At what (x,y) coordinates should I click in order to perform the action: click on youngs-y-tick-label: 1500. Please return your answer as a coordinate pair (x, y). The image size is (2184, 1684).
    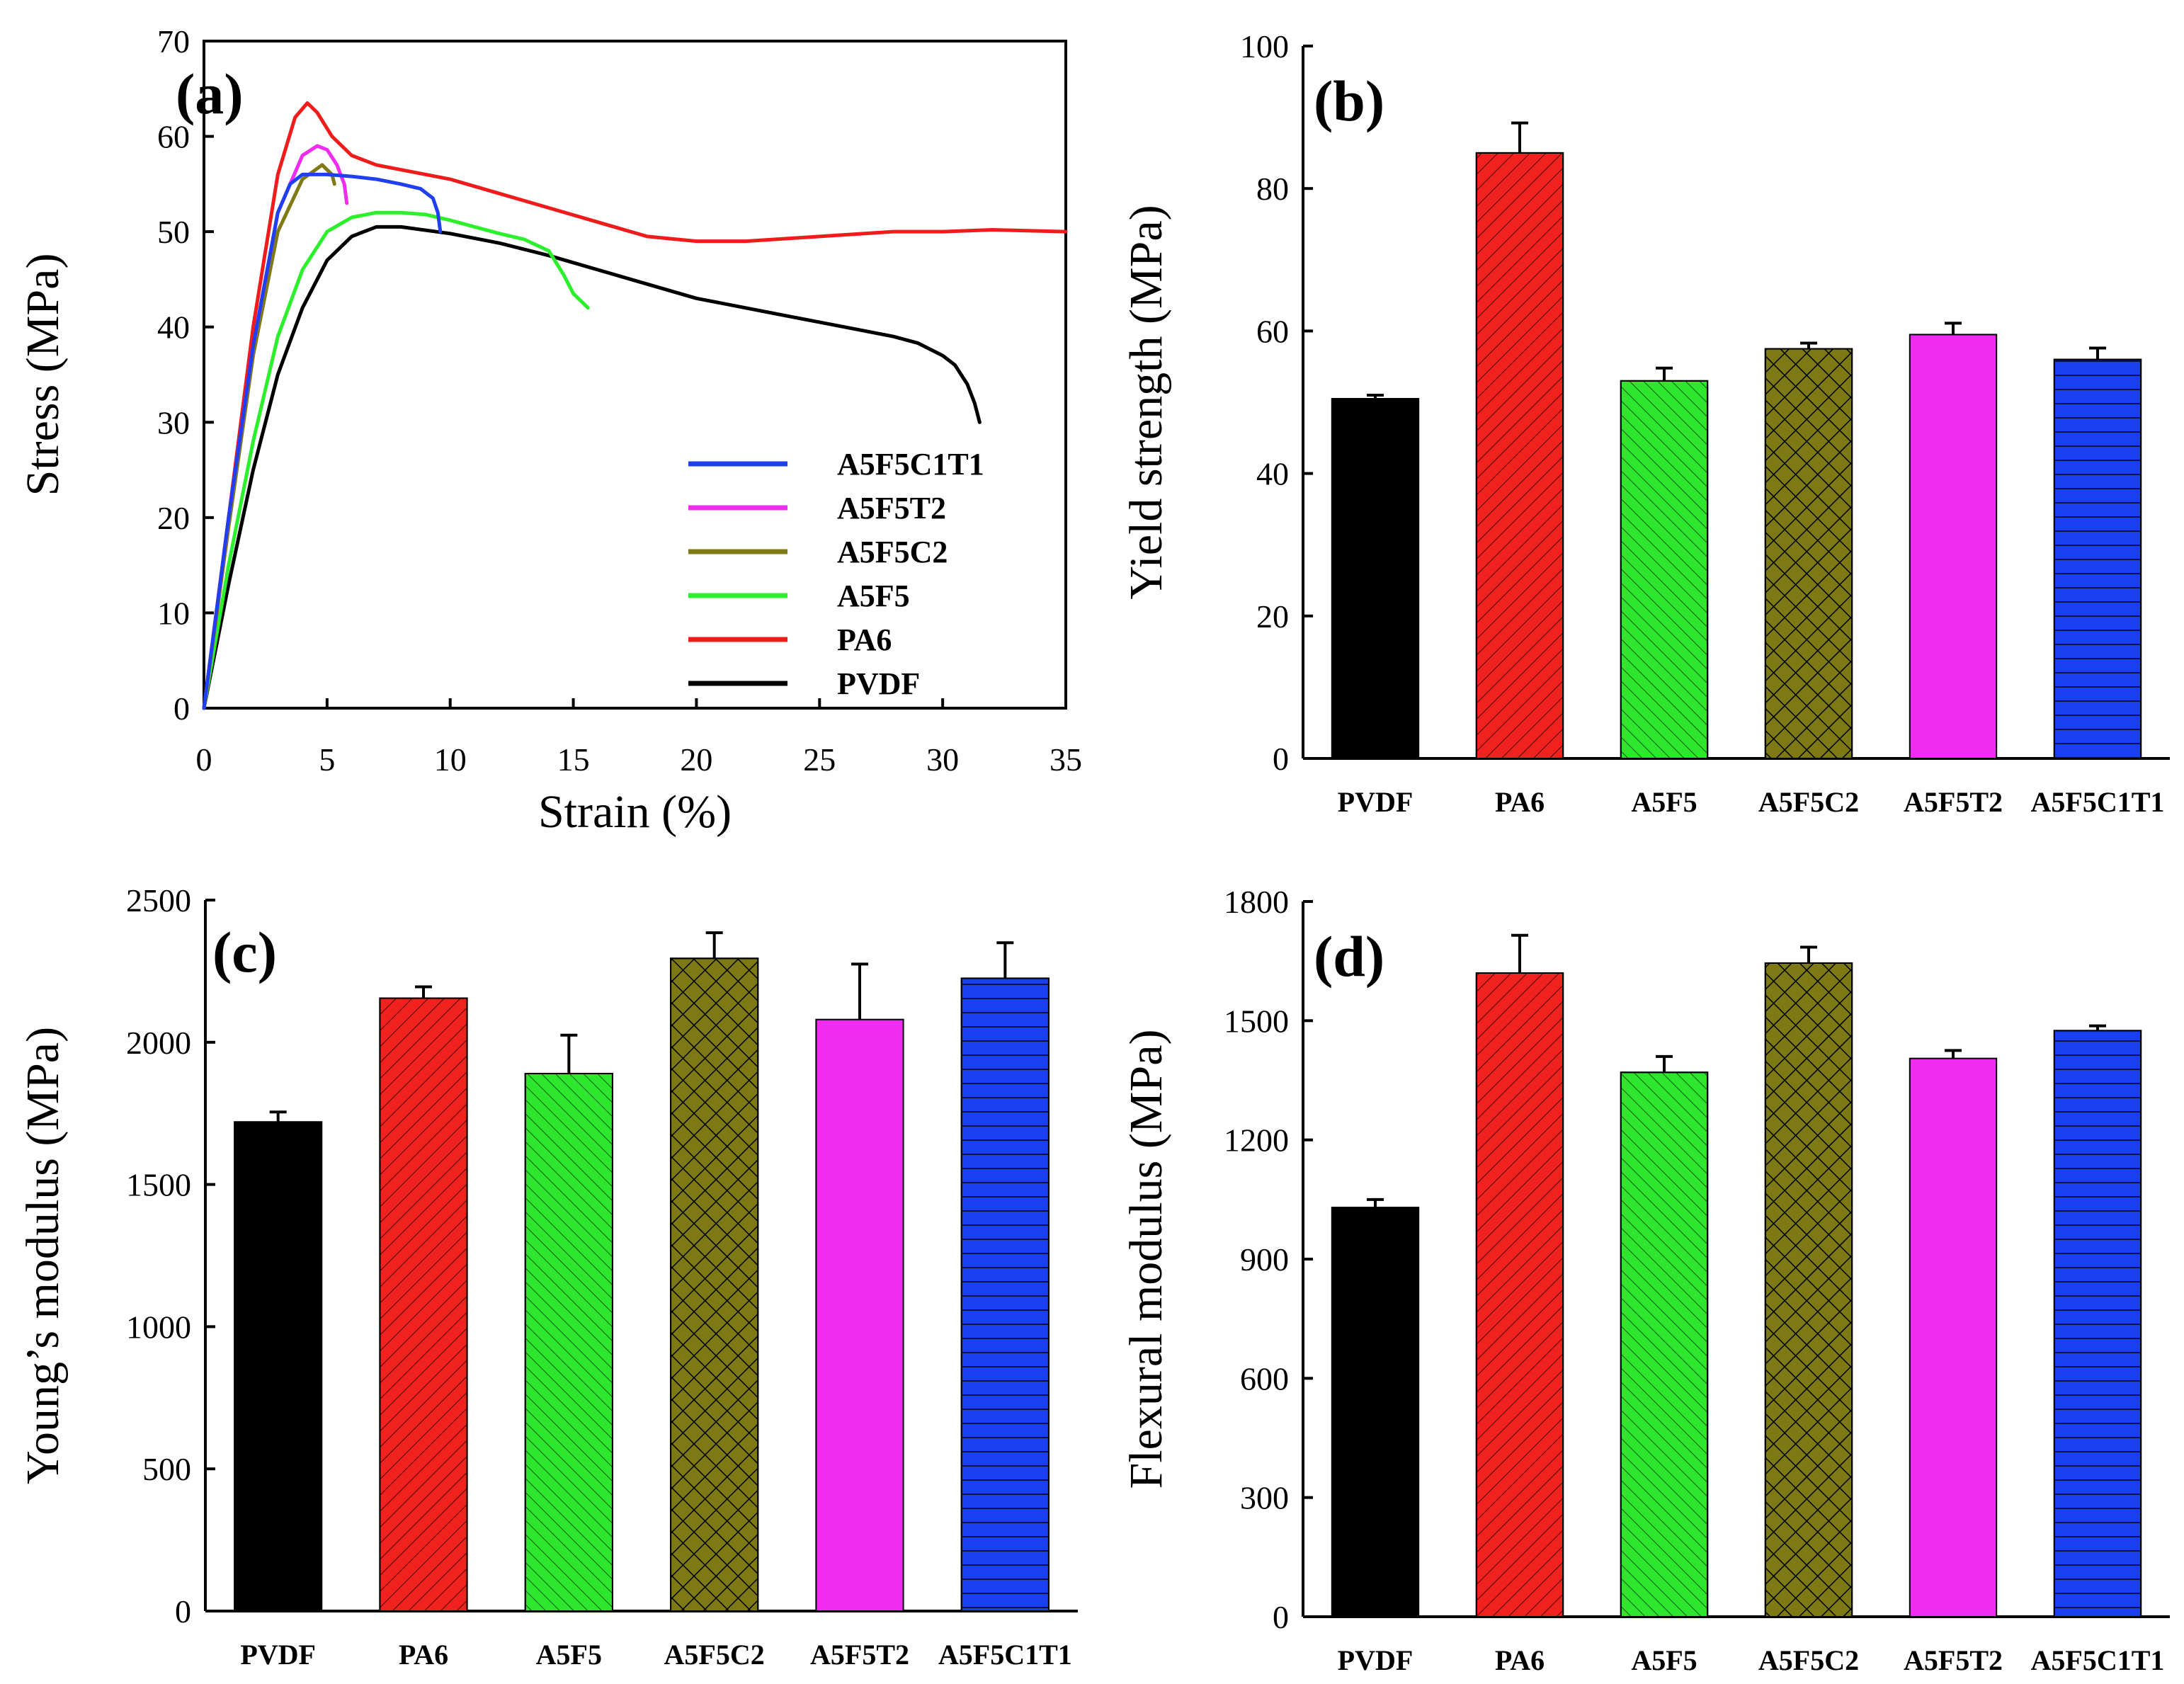
    Looking at the image, I should click on (158, 1185).